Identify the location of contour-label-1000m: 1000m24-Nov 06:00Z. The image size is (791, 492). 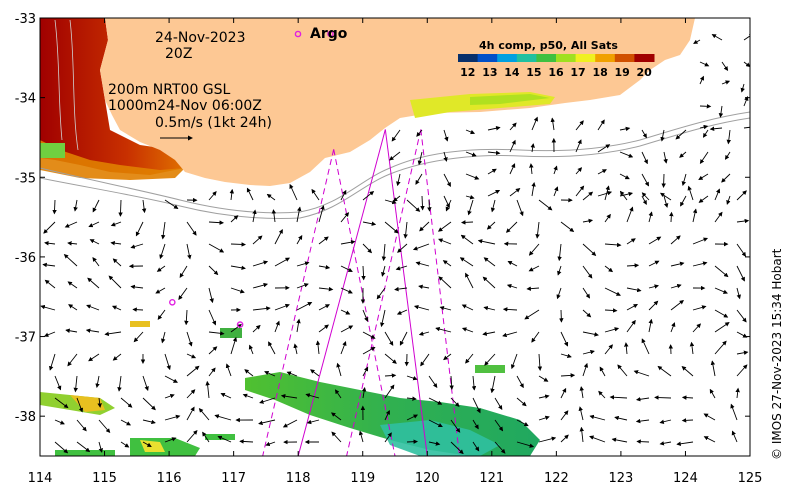
(185, 106).